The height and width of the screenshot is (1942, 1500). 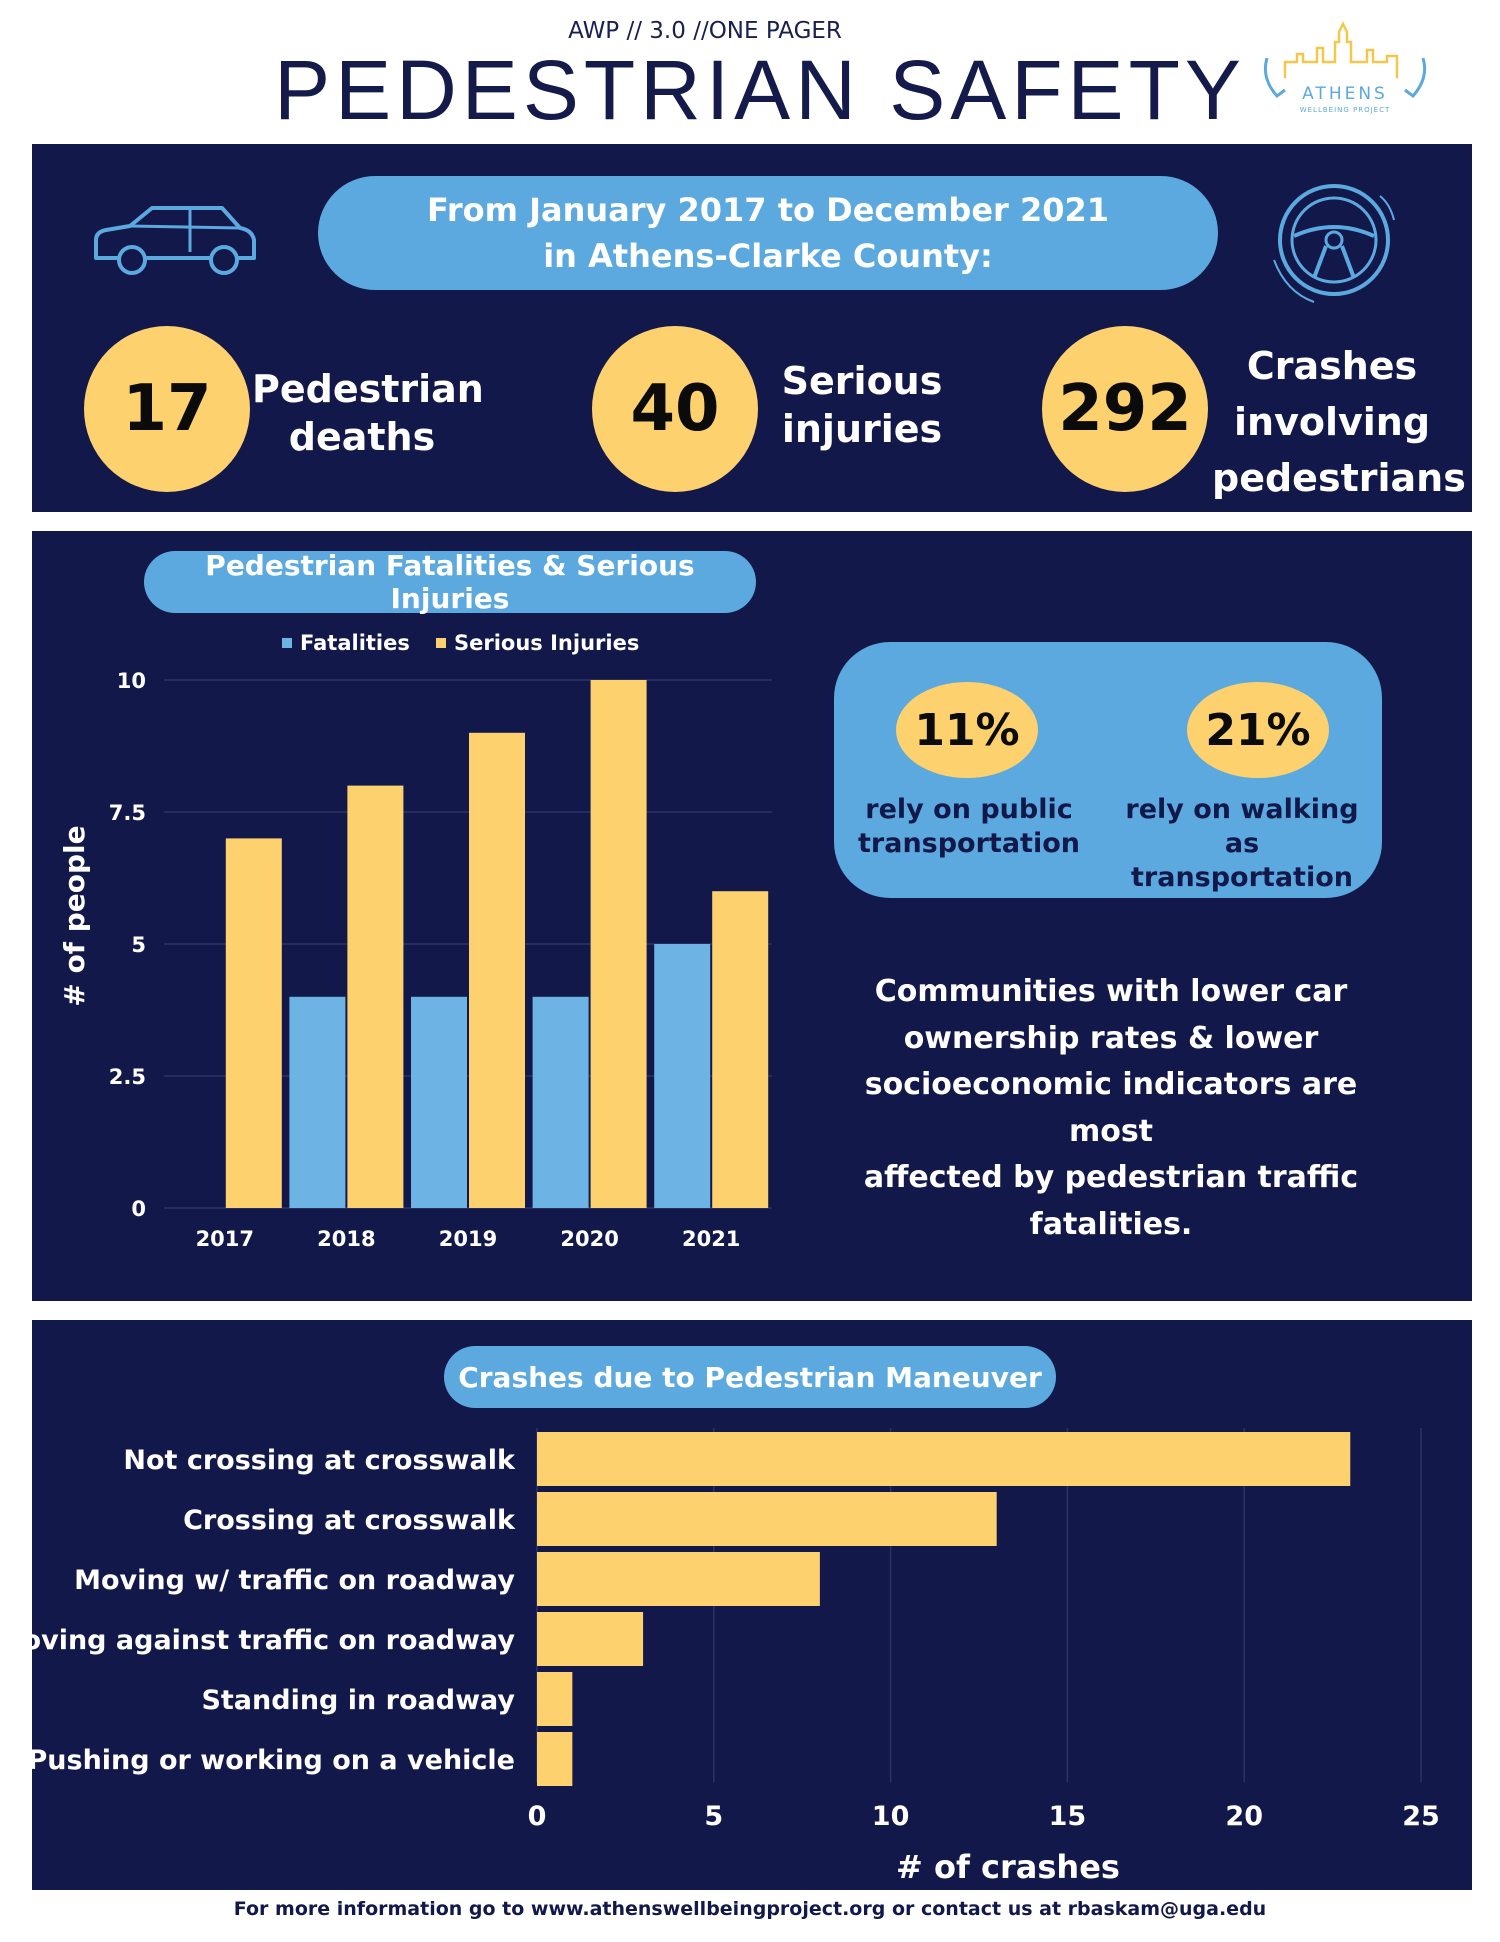 I want to click on x-tick-label: 5, so click(x=713, y=1816).